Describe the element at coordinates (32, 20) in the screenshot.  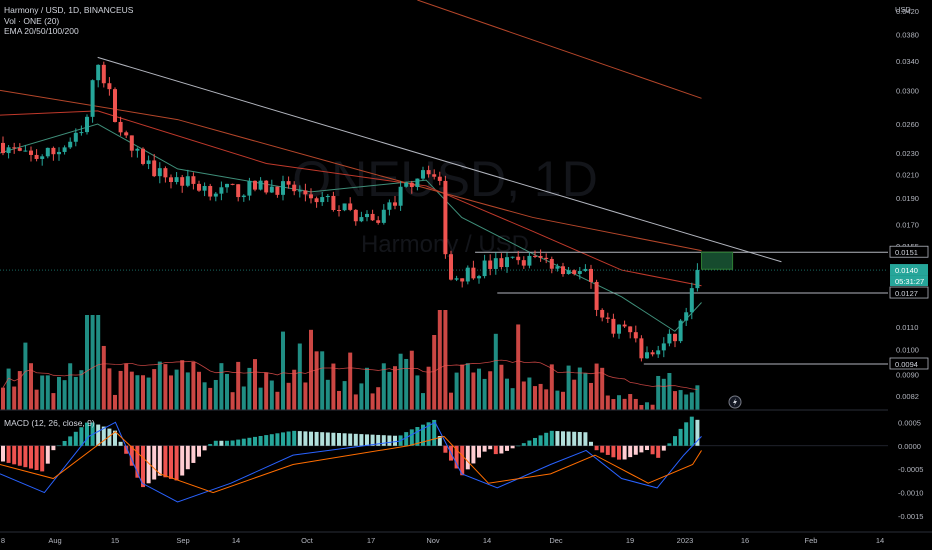
I see `volume-indicator-label: Vol · ONE (20)` at that location.